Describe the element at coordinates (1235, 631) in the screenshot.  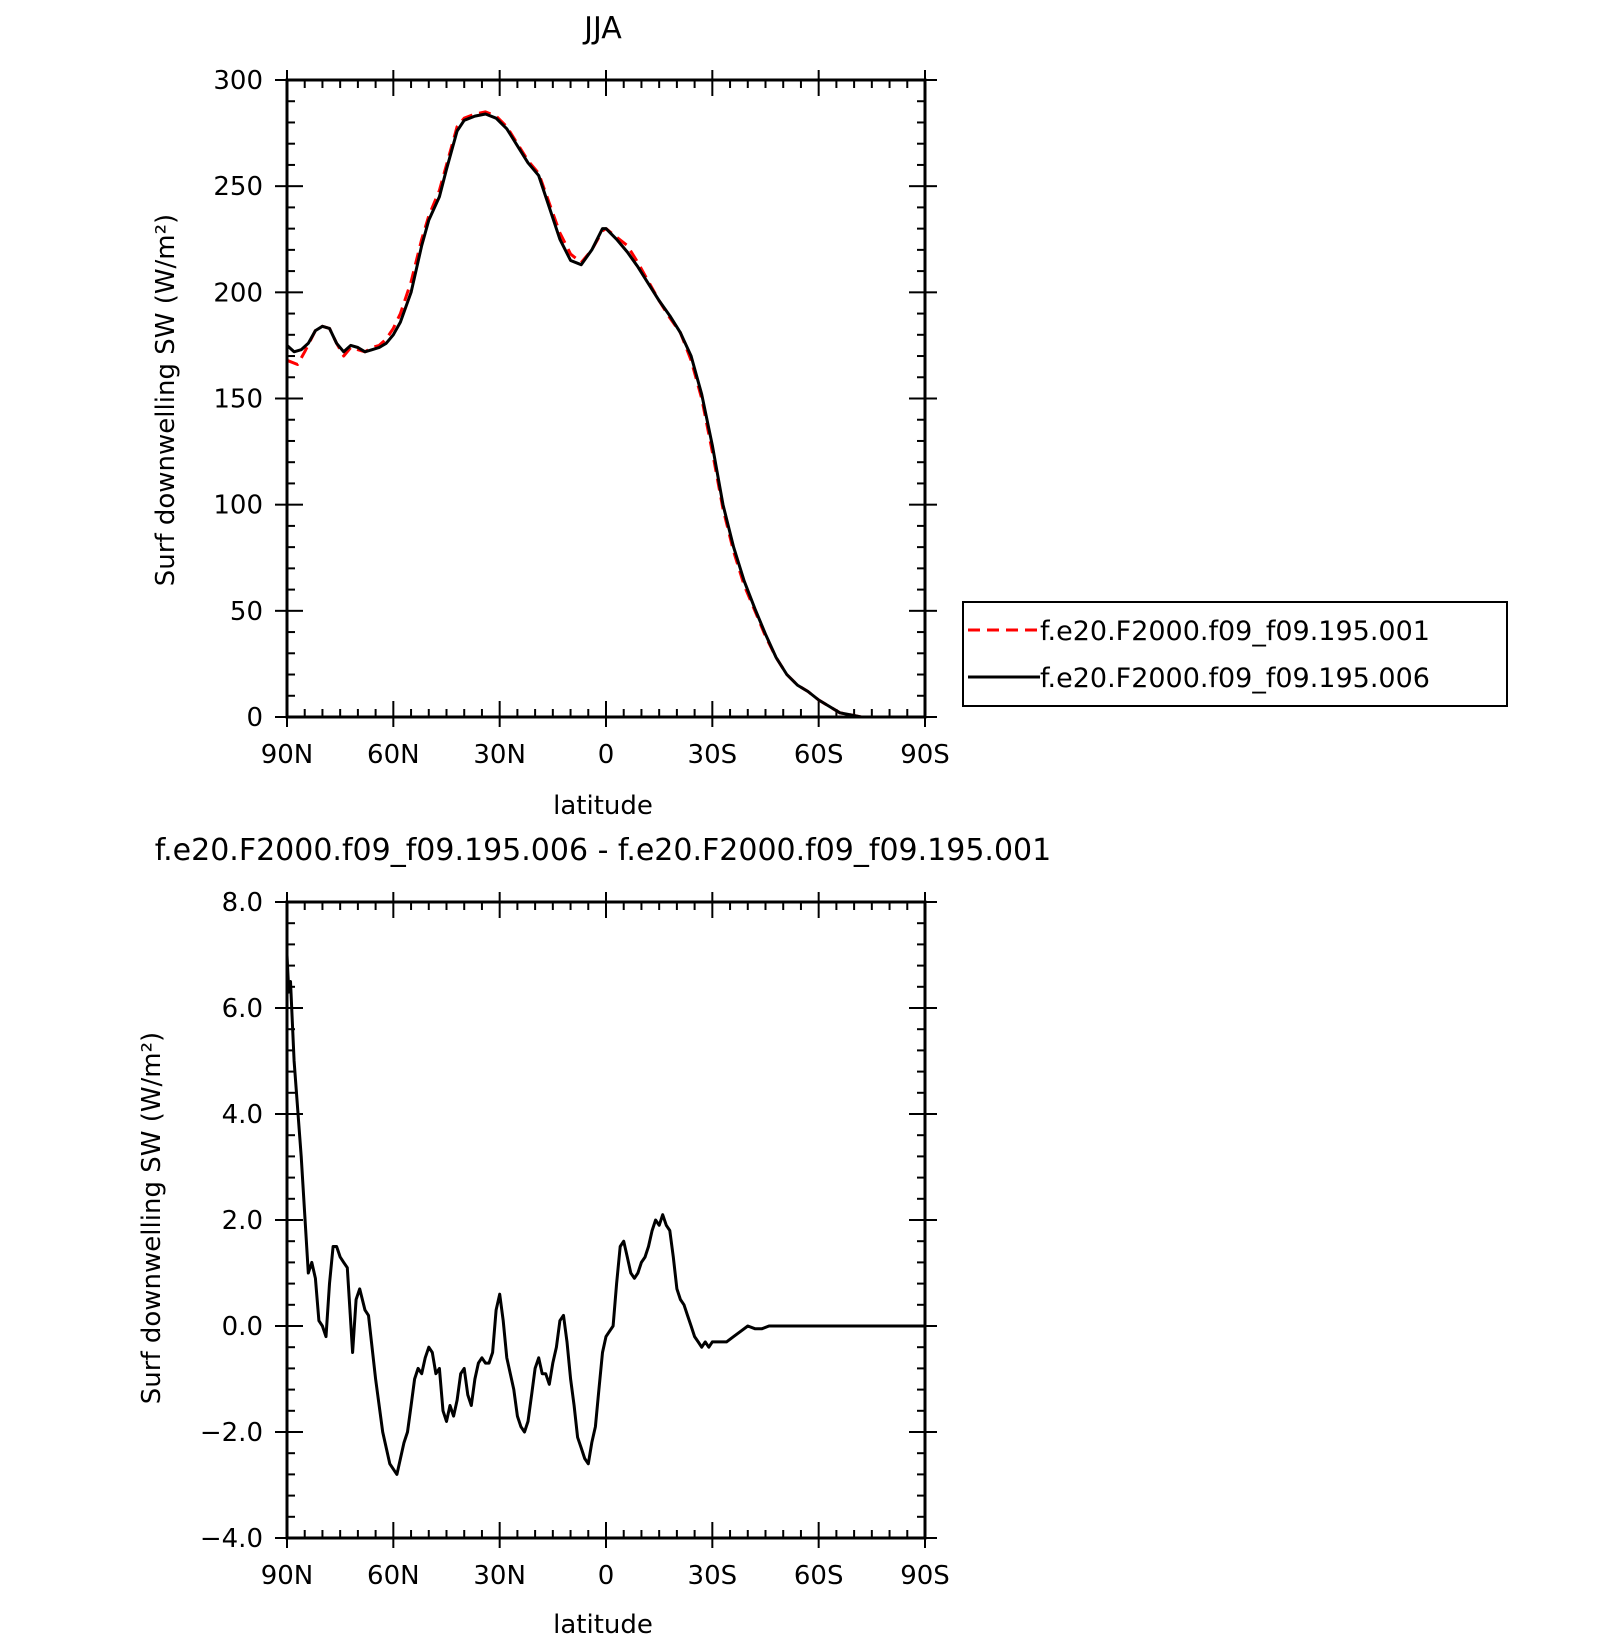
I see `legend-label-series-1: f.e20.F2000.f09_f09.195.001` at that location.